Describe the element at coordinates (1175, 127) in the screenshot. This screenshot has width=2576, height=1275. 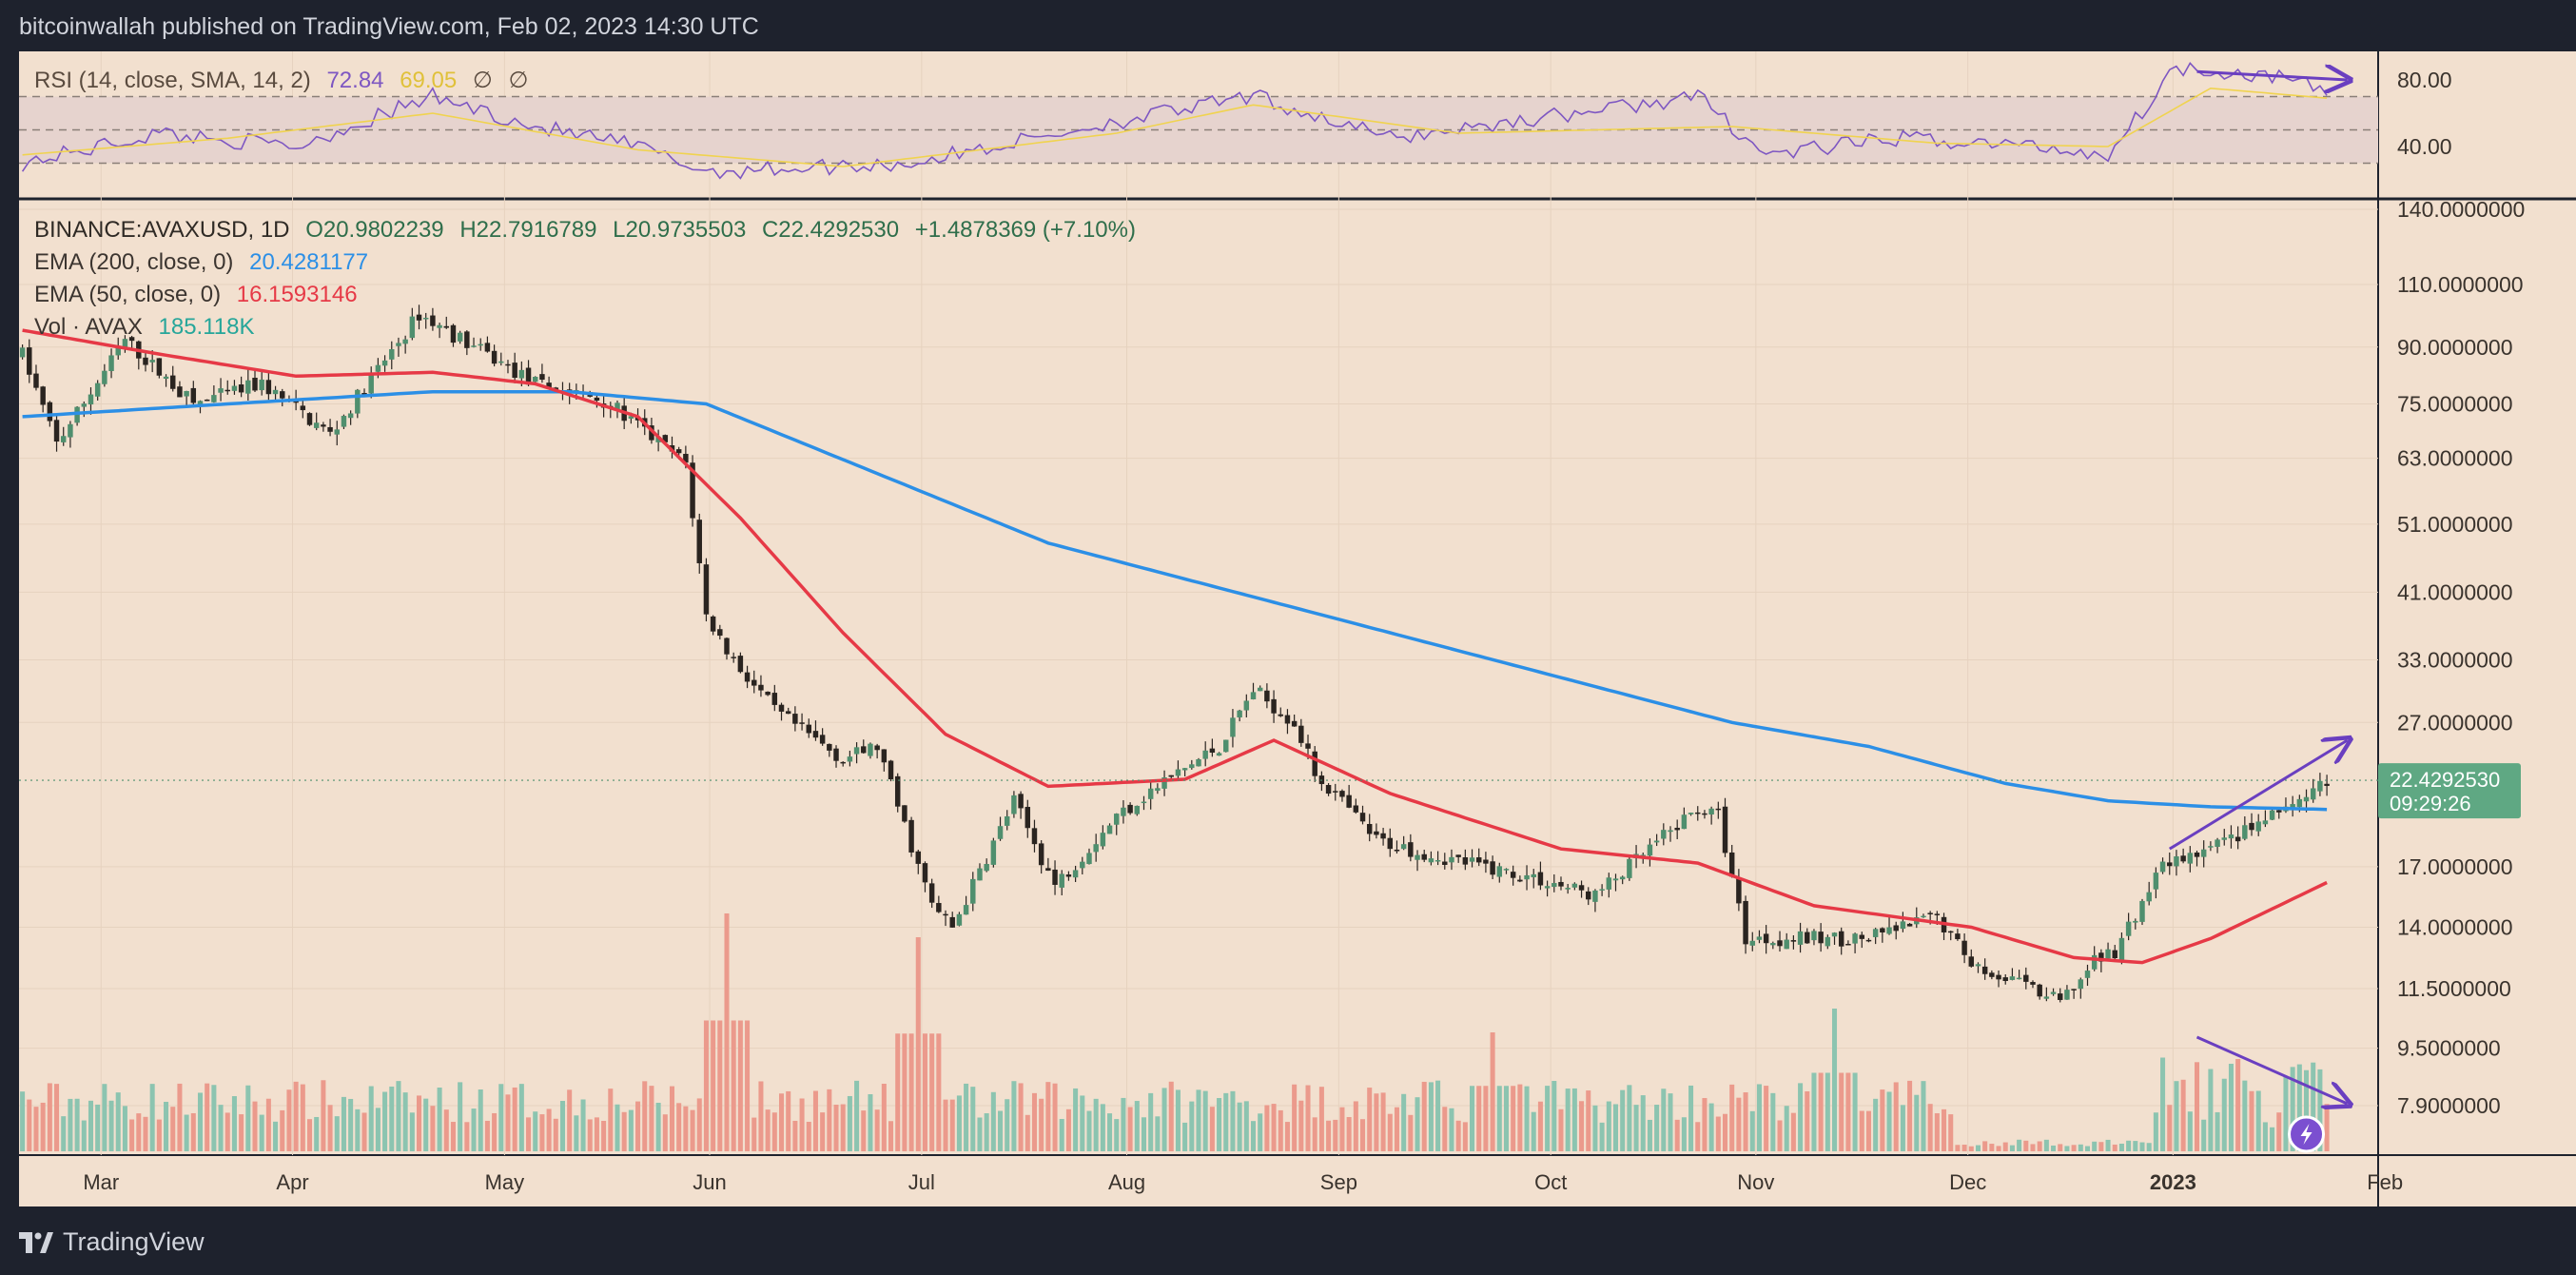
I see `rsi-sma-line` at that location.